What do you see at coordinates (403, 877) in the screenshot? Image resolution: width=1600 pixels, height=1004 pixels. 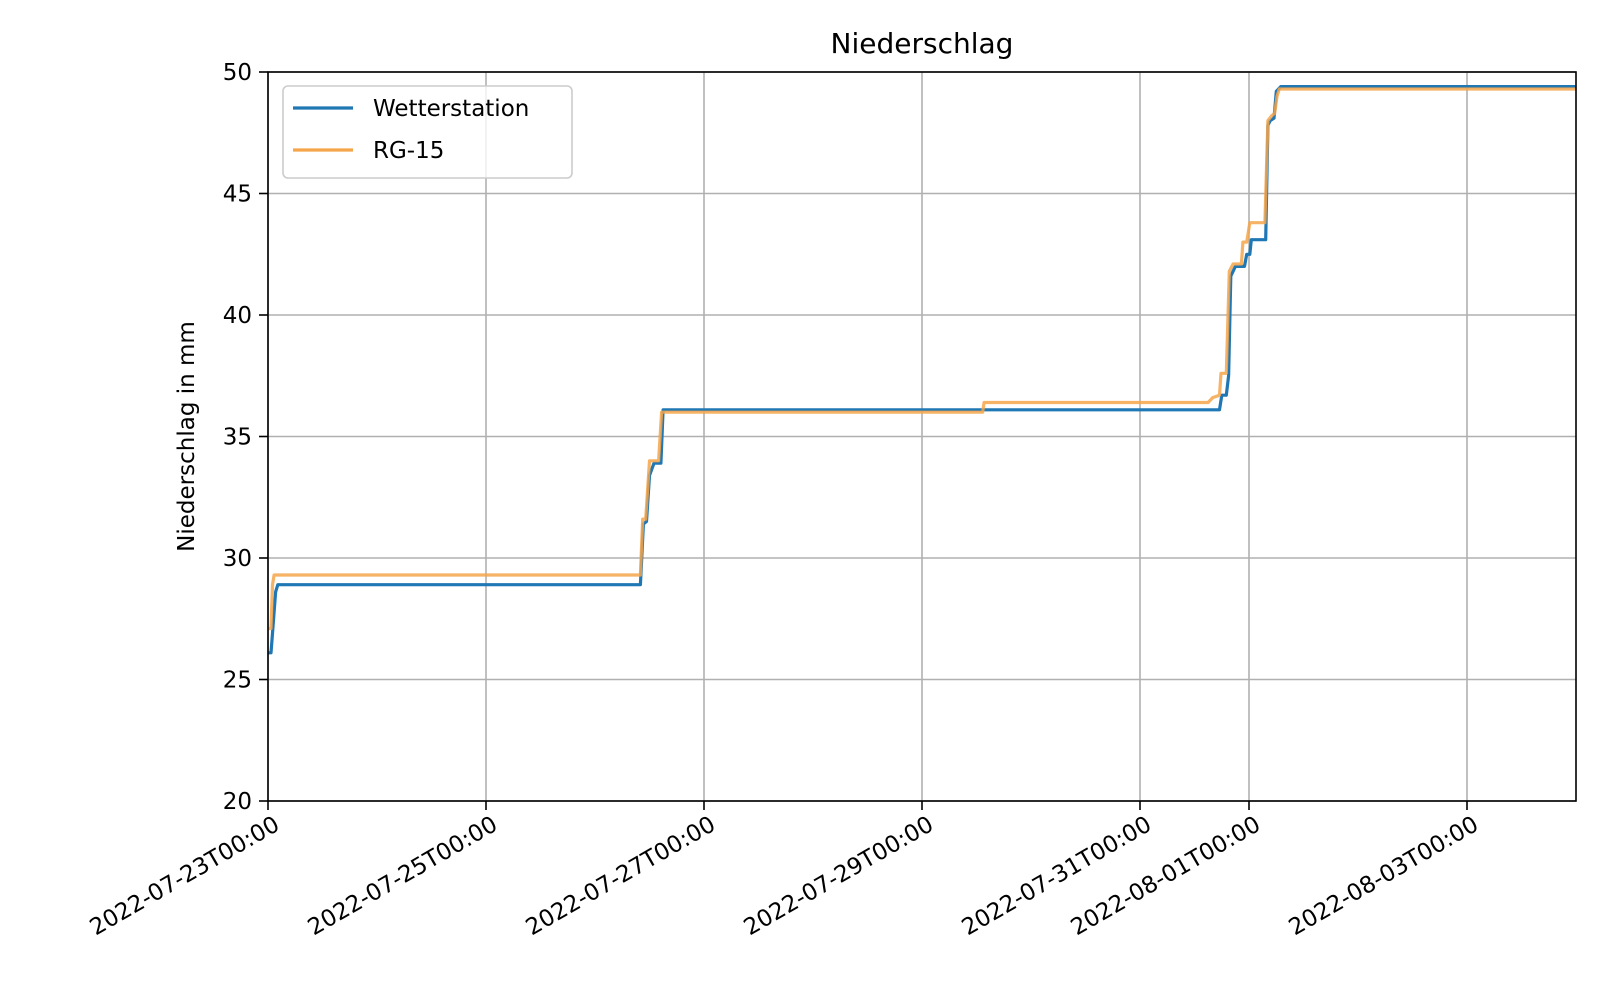 I see `x-tick-label: 2022-07-25T00:00` at bounding box center [403, 877].